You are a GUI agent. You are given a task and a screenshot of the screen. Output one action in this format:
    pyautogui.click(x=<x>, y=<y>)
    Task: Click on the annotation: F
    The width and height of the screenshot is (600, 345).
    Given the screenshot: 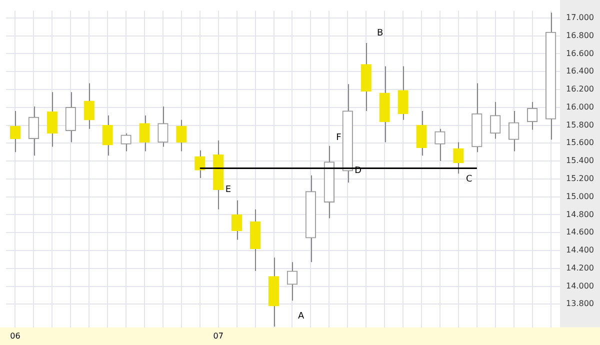 What is the action you would take?
    pyautogui.click(x=339, y=138)
    